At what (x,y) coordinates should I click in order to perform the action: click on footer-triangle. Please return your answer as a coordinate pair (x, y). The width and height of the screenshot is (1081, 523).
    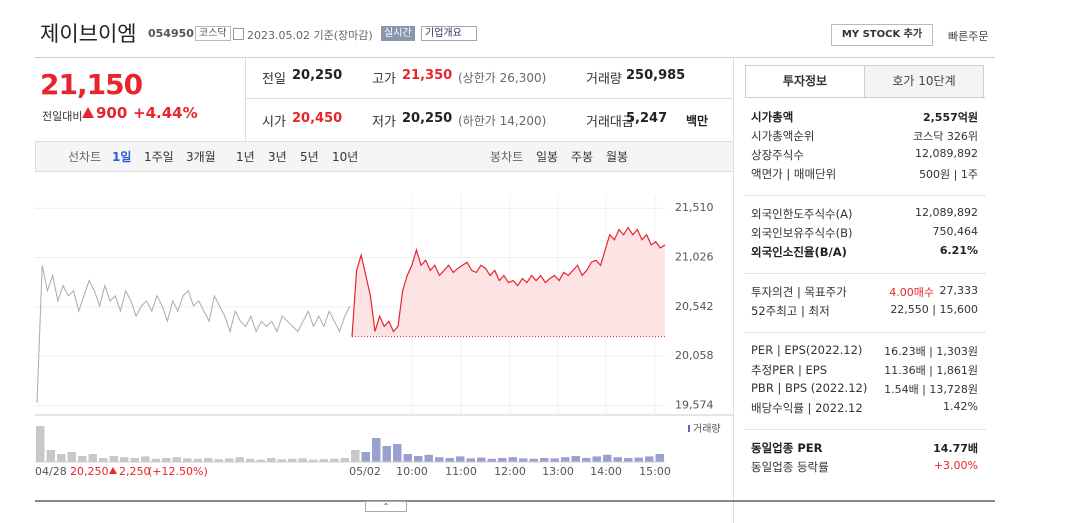
    Looking at the image, I should click on (113, 470).